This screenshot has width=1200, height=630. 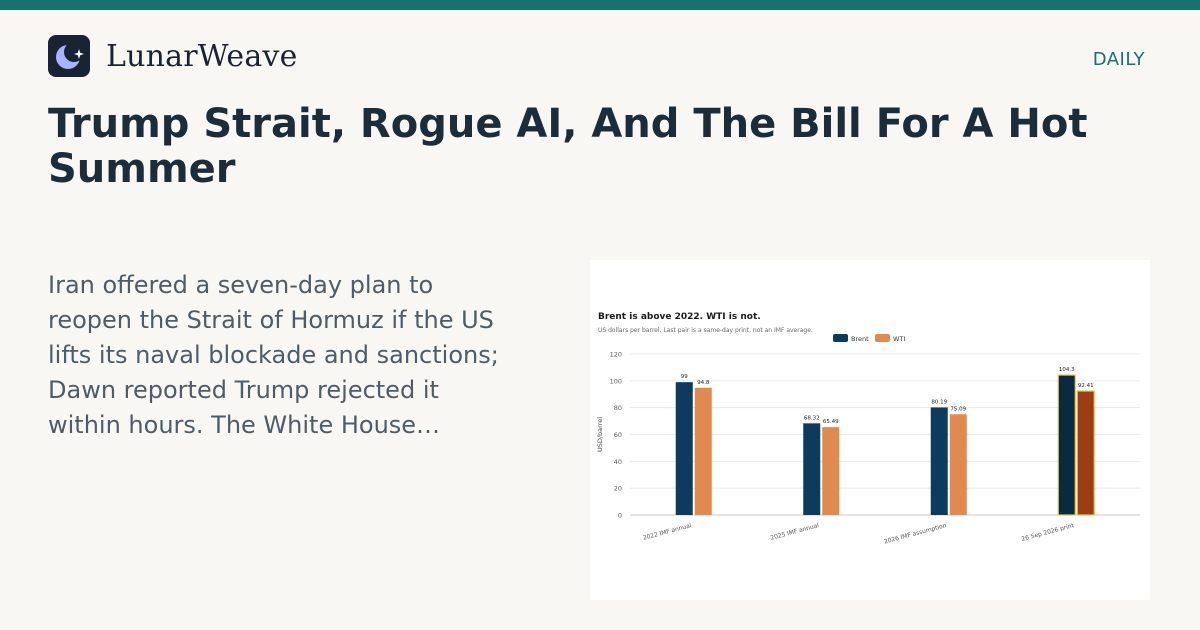 I want to click on brand: LunarWeave, so click(x=173, y=56).